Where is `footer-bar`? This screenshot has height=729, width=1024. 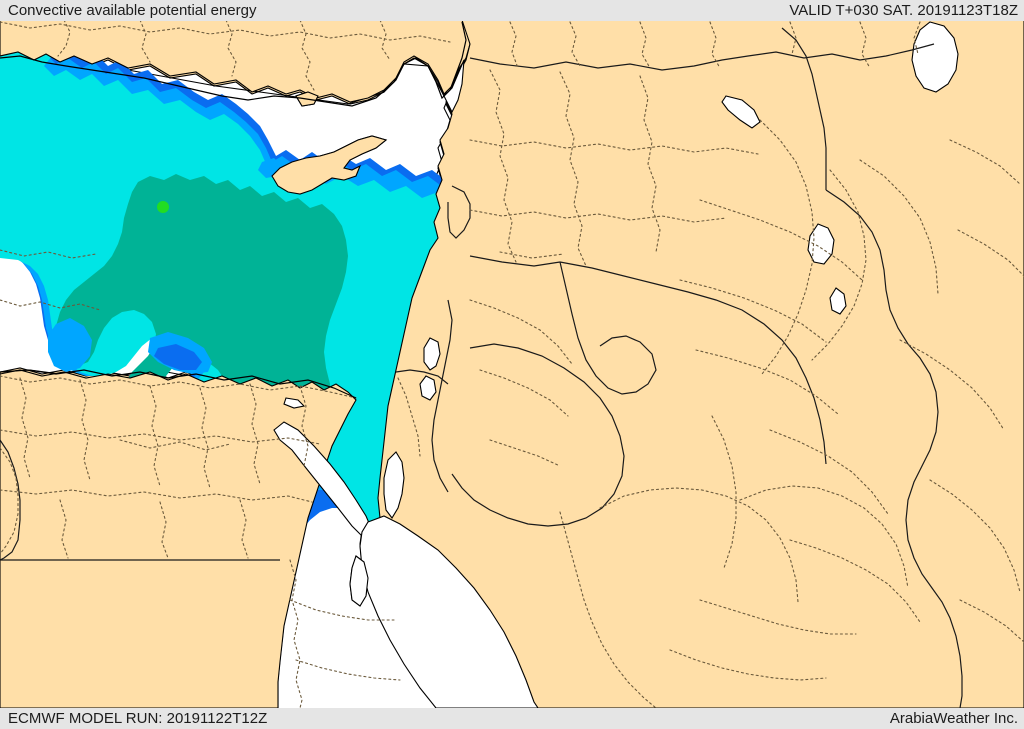
footer-bar is located at coordinates (512, 718).